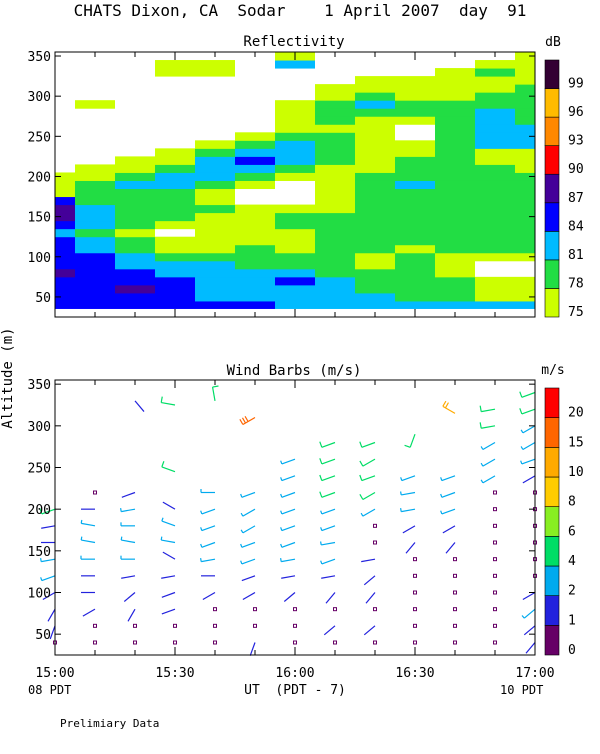 The width and height of the screenshot is (600, 754). I want to click on y-tick-label: 50, so click(43, 298).